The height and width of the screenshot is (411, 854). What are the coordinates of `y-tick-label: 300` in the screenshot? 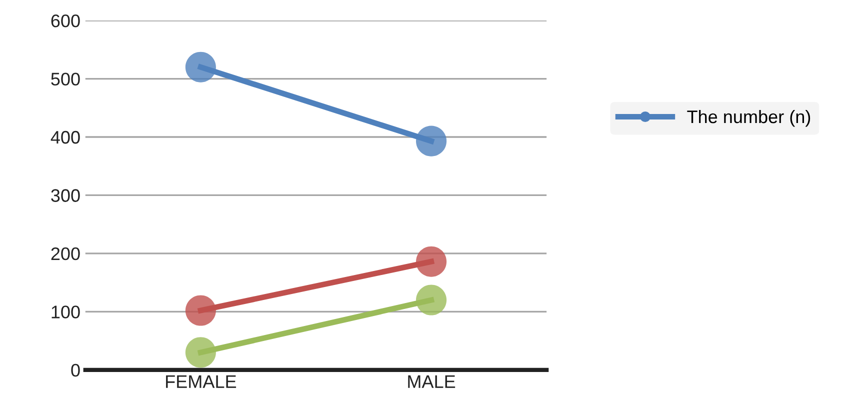 It's located at (65, 195).